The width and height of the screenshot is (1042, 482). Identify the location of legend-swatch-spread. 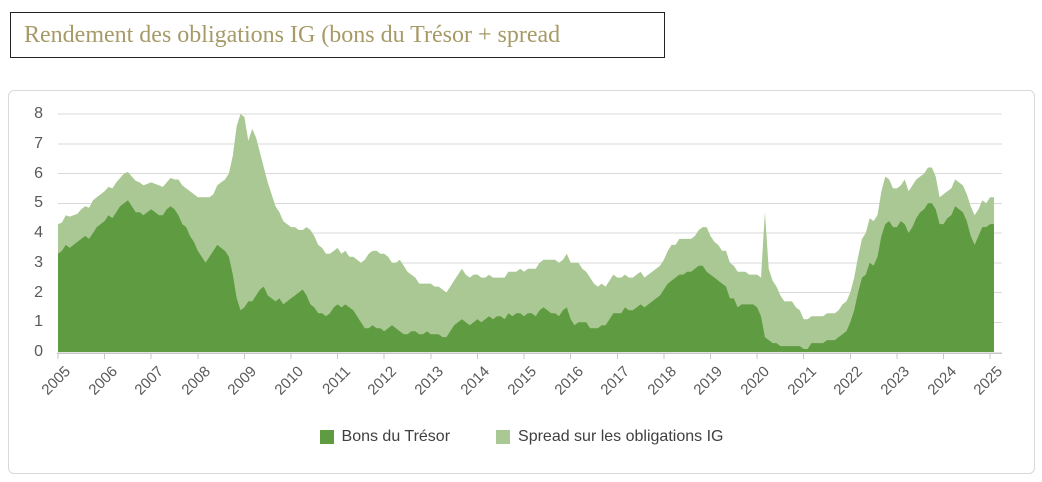
(503, 437).